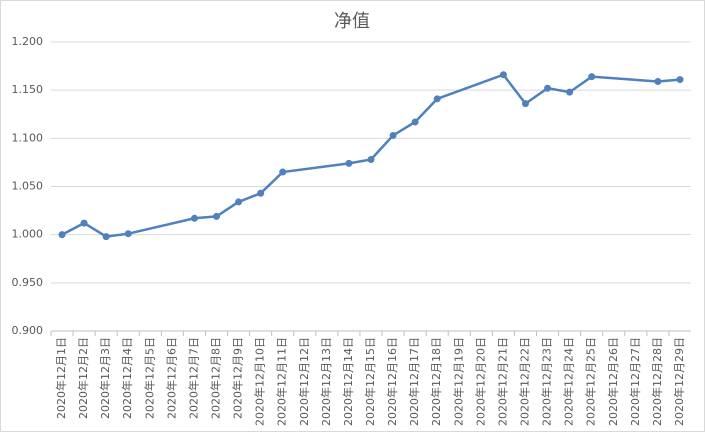 The height and width of the screenshot is (432, 705). What do you see at coordinates (326, 381) in the screenshot?
I see `x-tick-label: 2020年12月13日` at bounding box center [326, 381].